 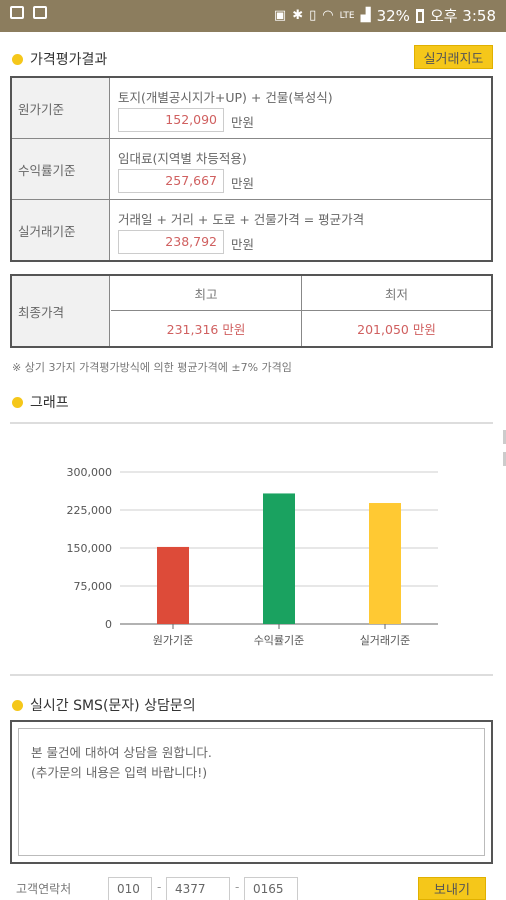 I want to click on sms-section-title: 실시간 SMS(문자) 상담문의, so click(x=104, y=705).